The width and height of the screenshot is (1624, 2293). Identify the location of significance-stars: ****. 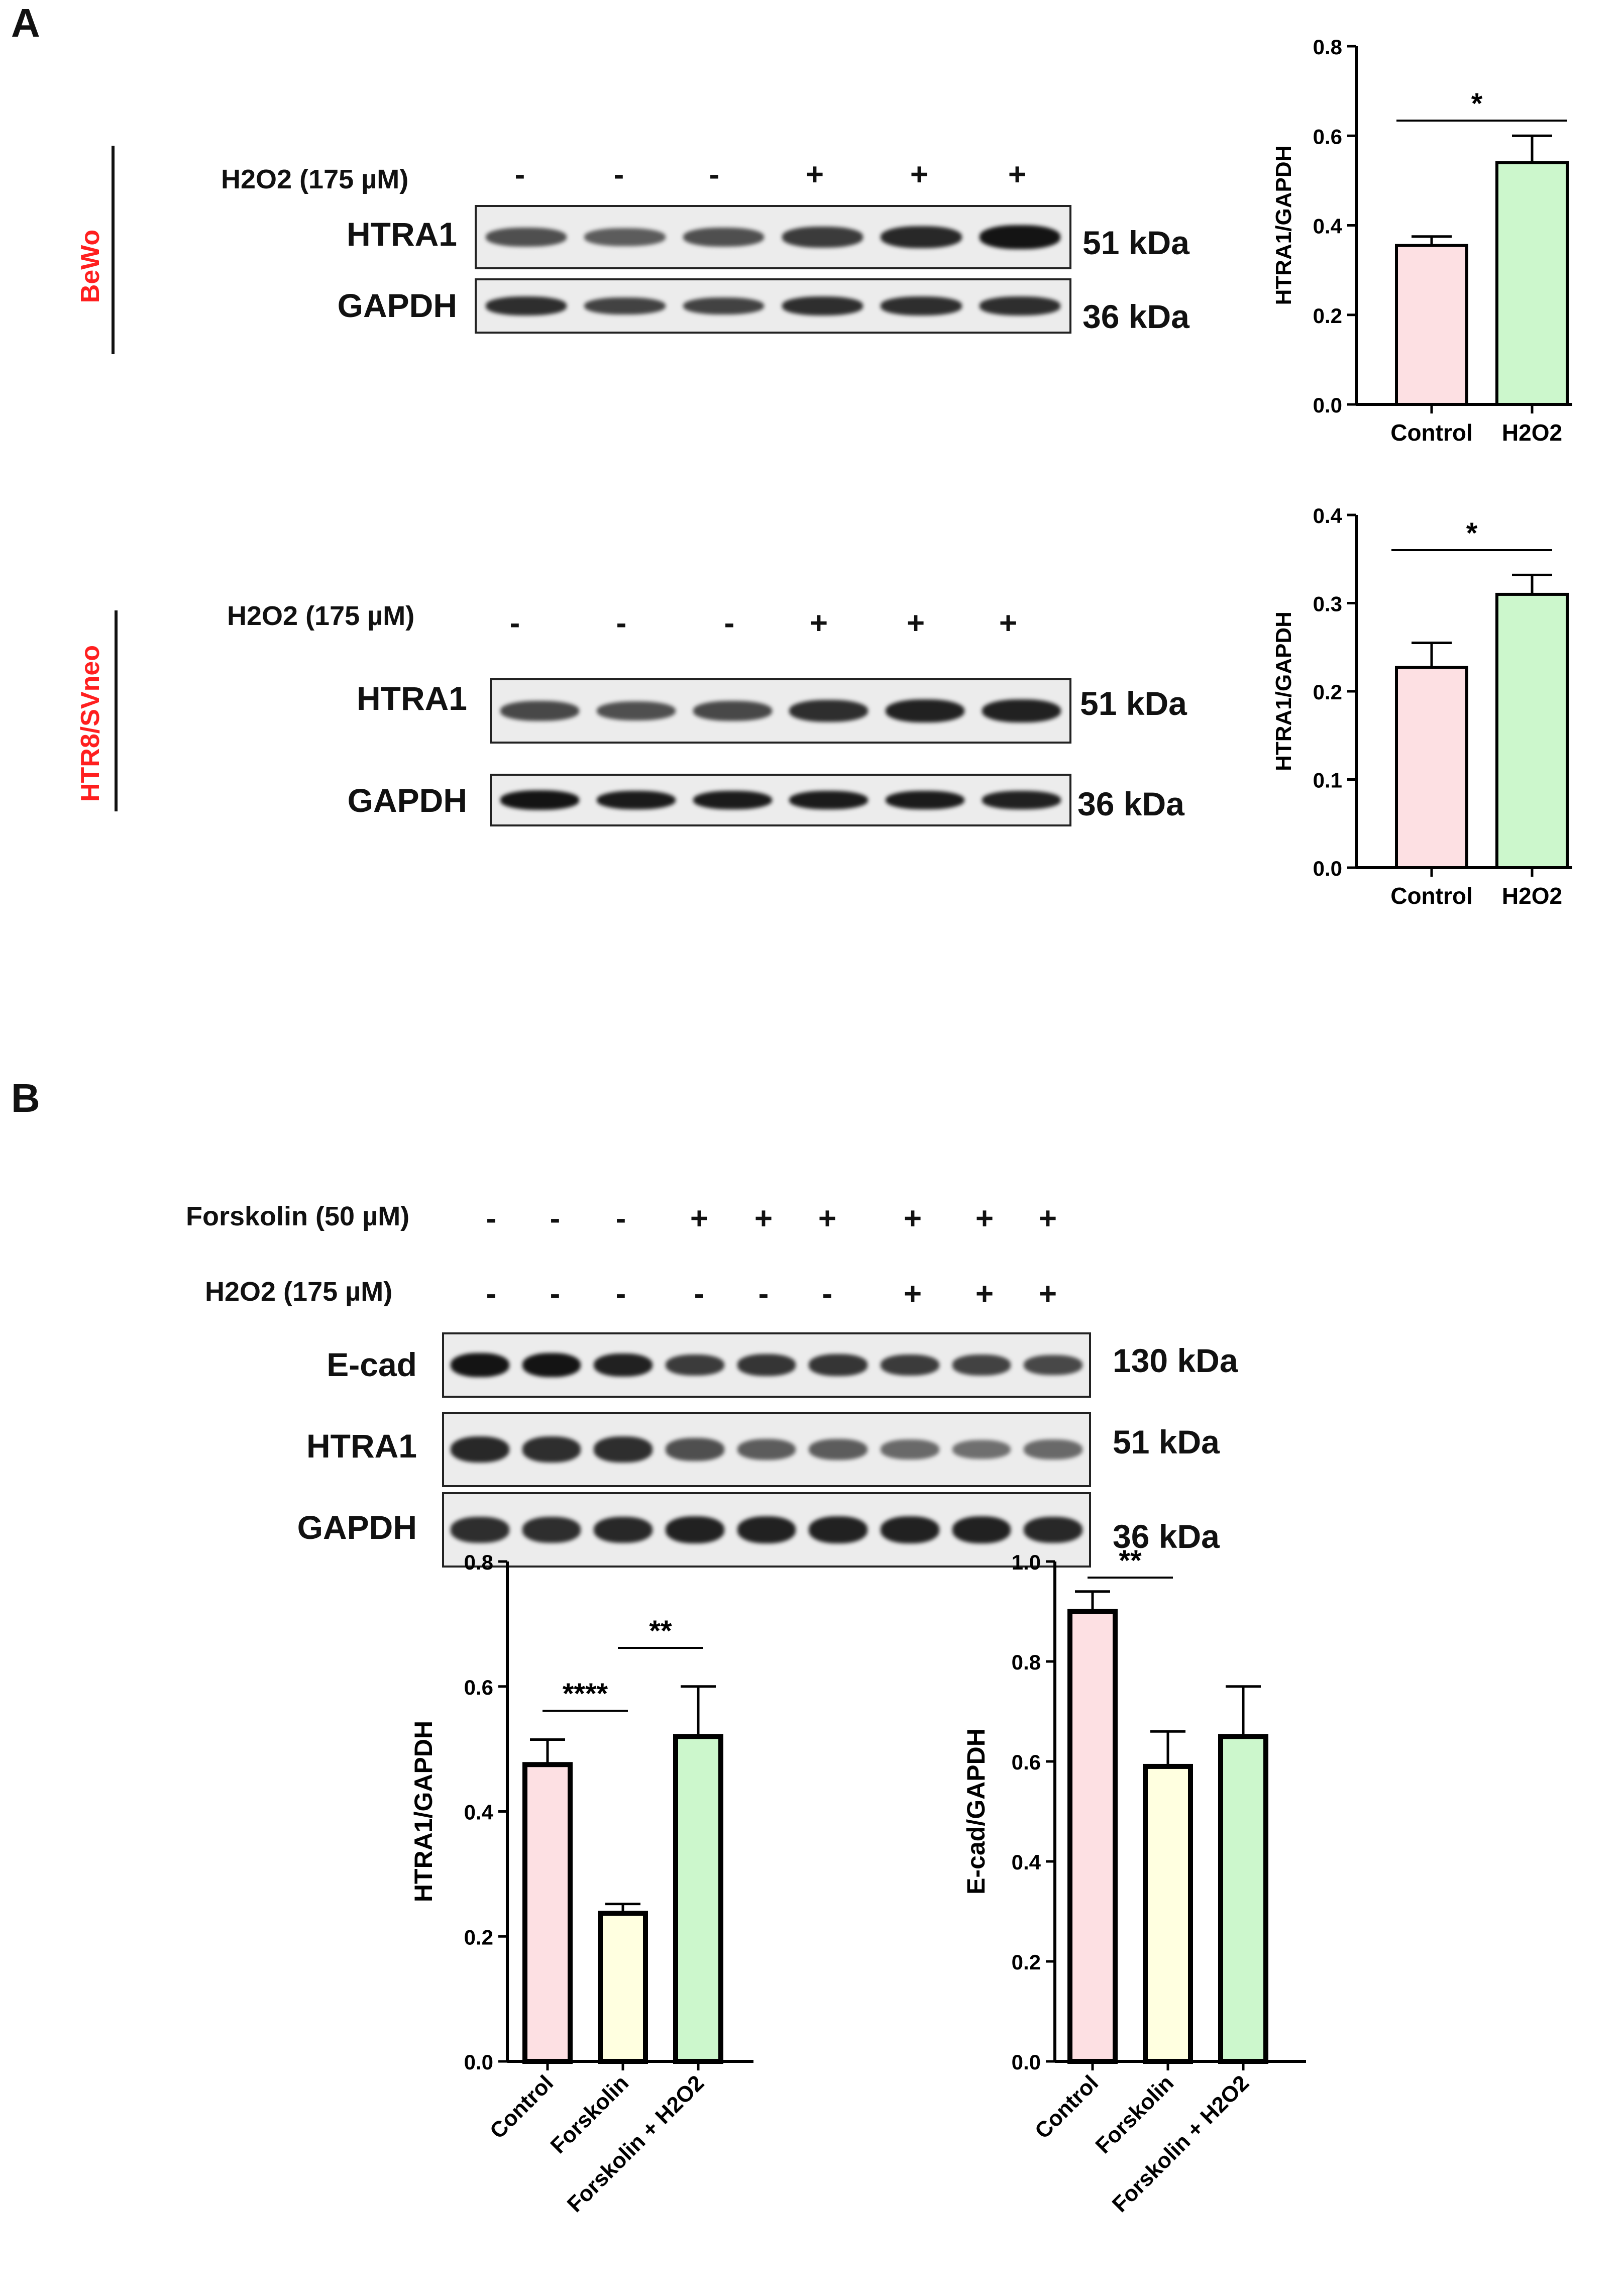
(585, 1694).